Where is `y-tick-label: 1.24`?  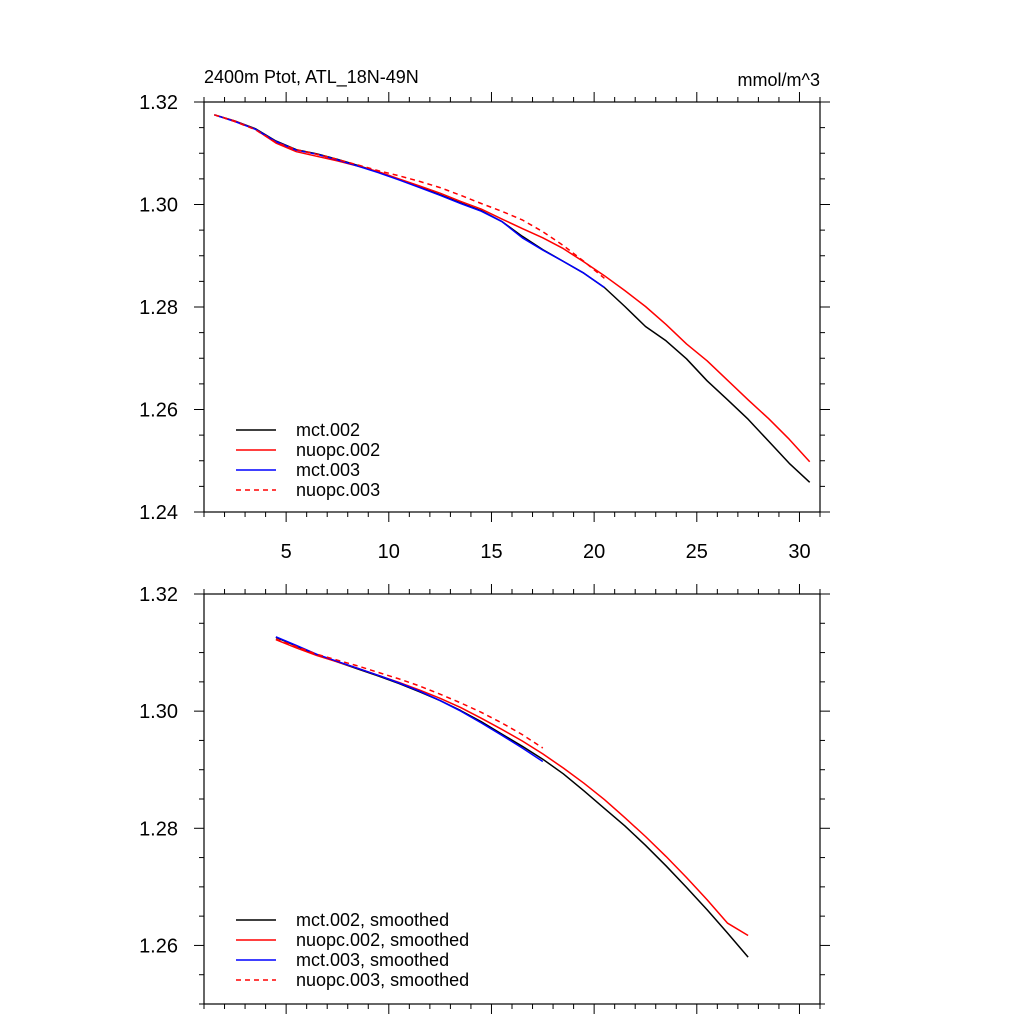
y-tick-label: 1.24 is located at coordinates (158, 513).